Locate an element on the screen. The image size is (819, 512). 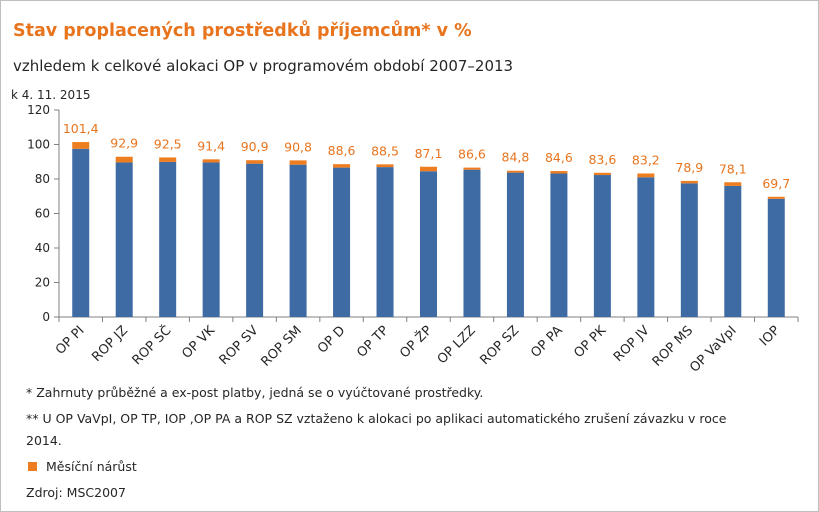
data-label: 90,8 is located at coordinates (298, 146).